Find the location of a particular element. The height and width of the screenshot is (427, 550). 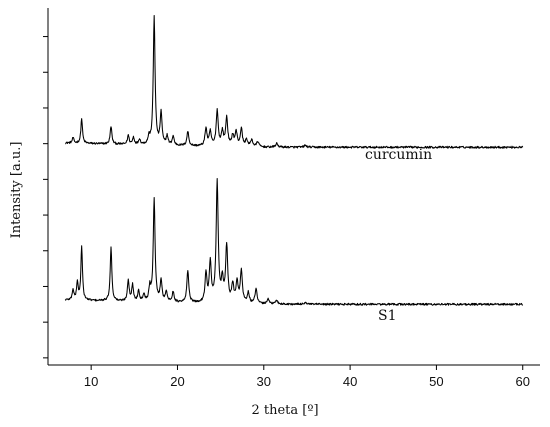

y-axis-ticks is located at coordinates (45, 197).